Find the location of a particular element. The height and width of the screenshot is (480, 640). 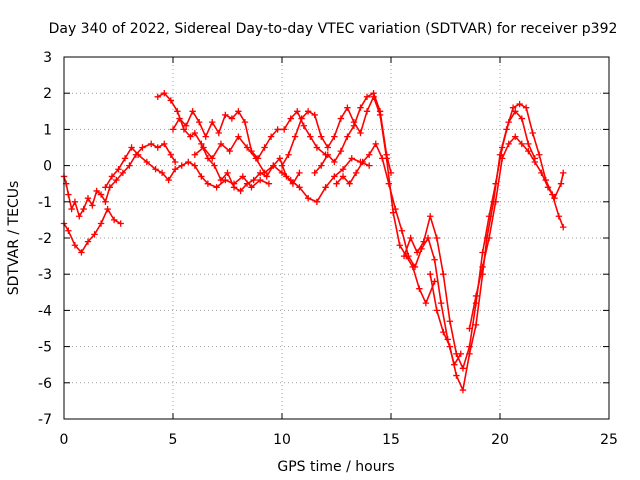

y-tick-label: -4 is located at coordinates (45, 311).